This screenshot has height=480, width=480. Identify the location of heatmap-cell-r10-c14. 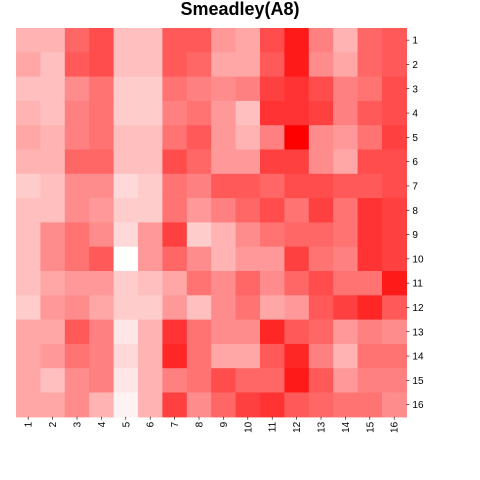
(346, 259).